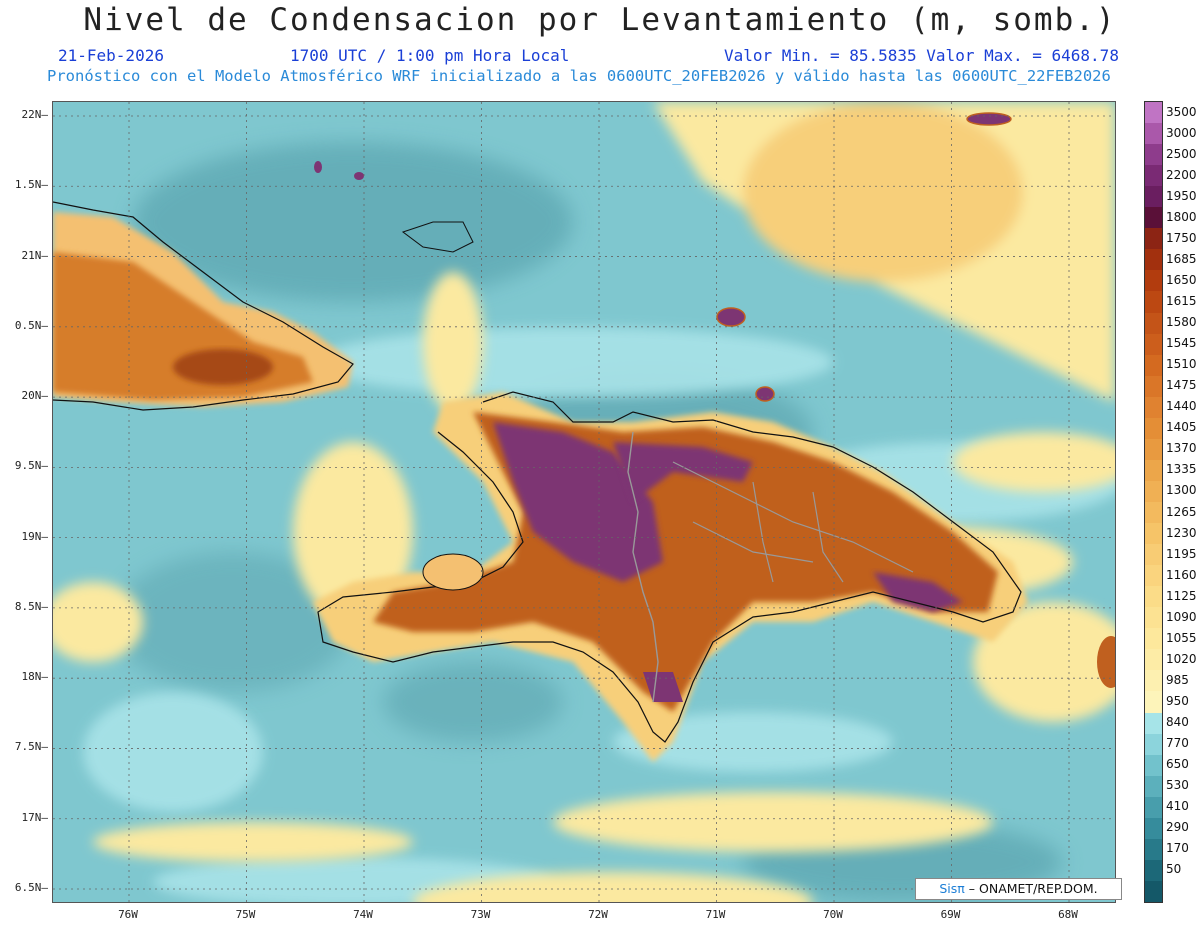 The width and height of the screenshot is (1200, 927). I want to click on colorbar-label: 170, so click(1177, 848).